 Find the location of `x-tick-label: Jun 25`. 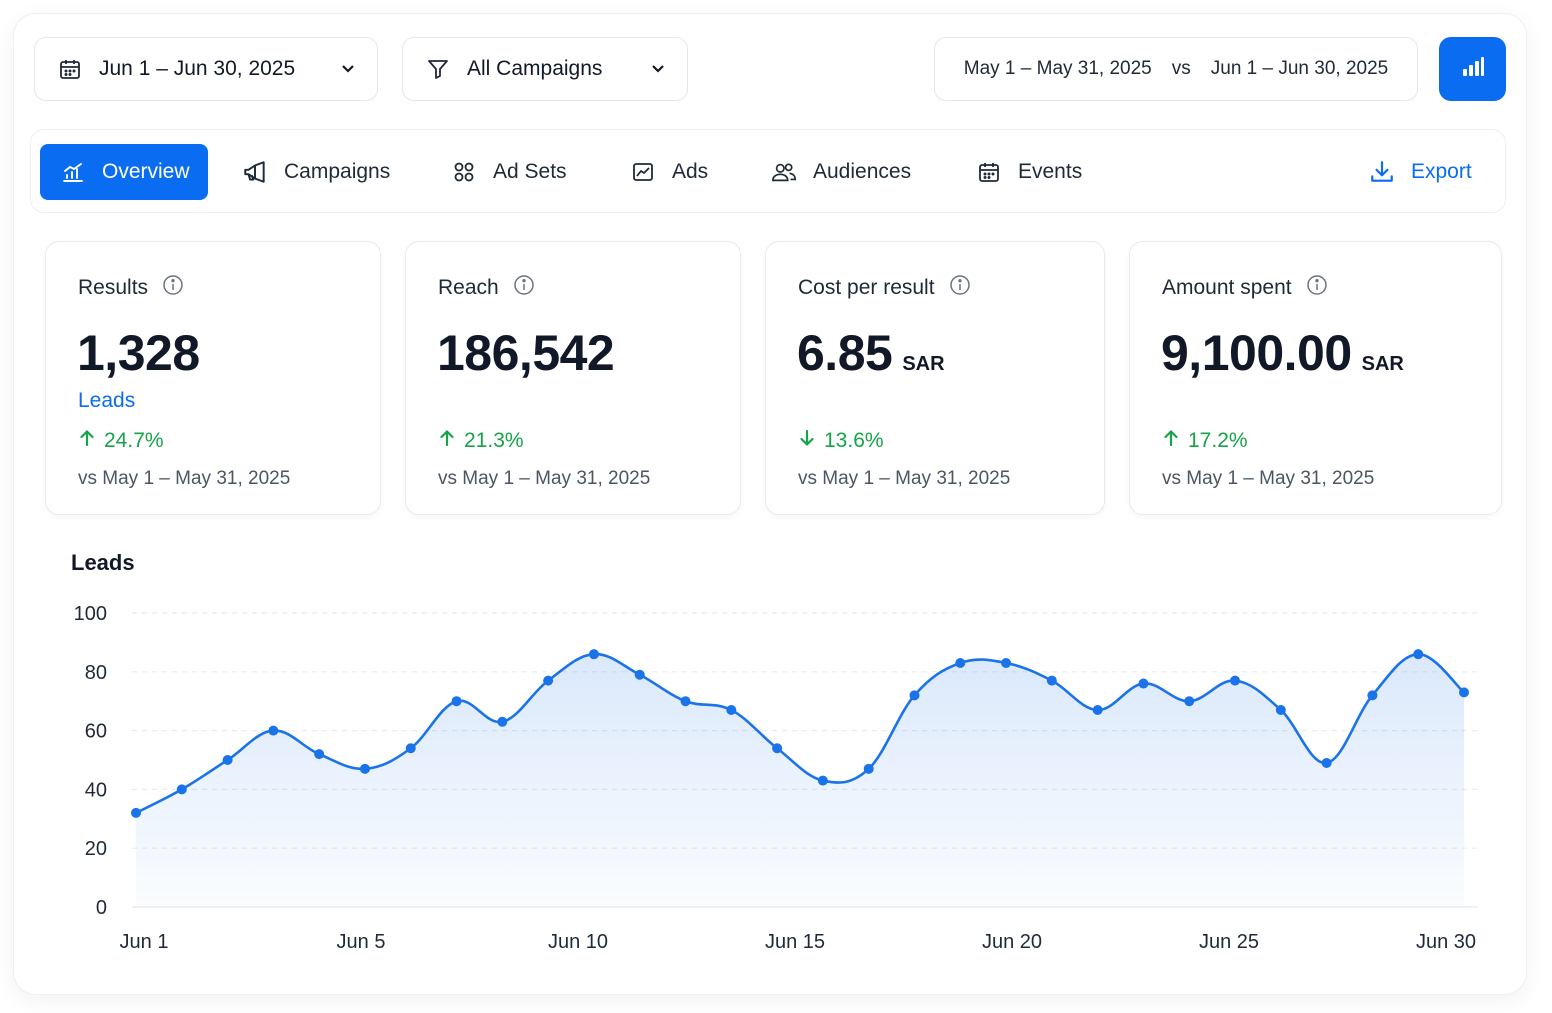

x-tick-label: Jun 25 is located at coordinates (1229, 942).